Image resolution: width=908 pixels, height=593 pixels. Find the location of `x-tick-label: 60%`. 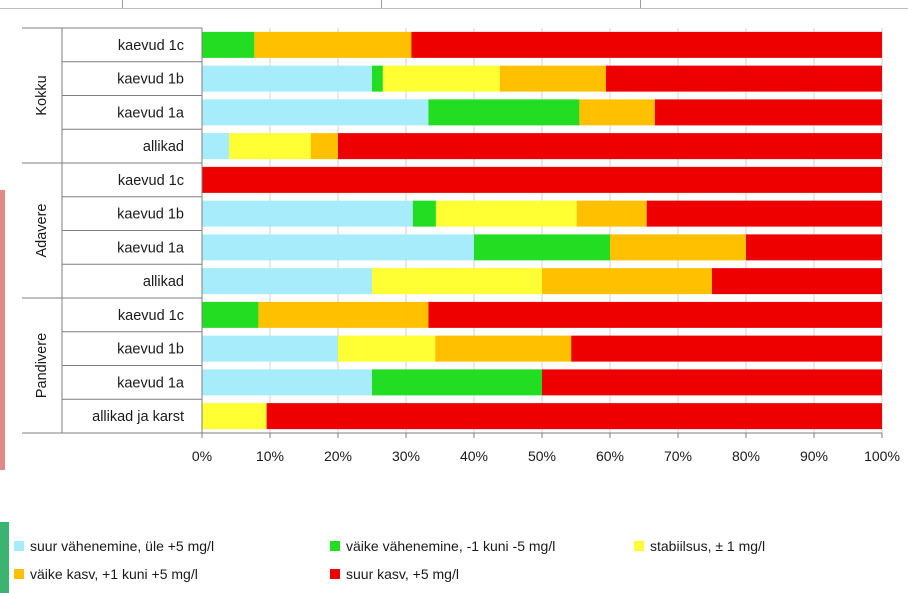

x-tick-label: 60% is located at coordinates (610, 456).